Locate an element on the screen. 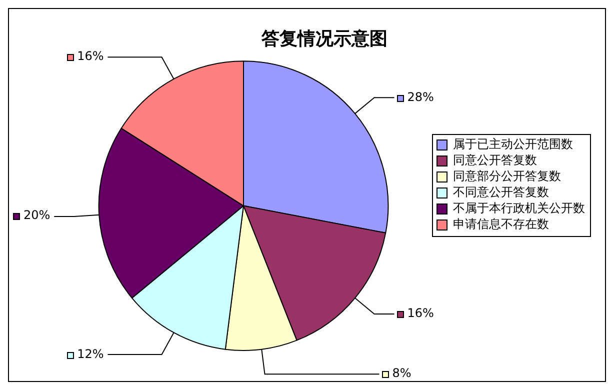 The width and height of the screenshot is (614, 390). data-label: 28% is located at coordinates (420, 97).